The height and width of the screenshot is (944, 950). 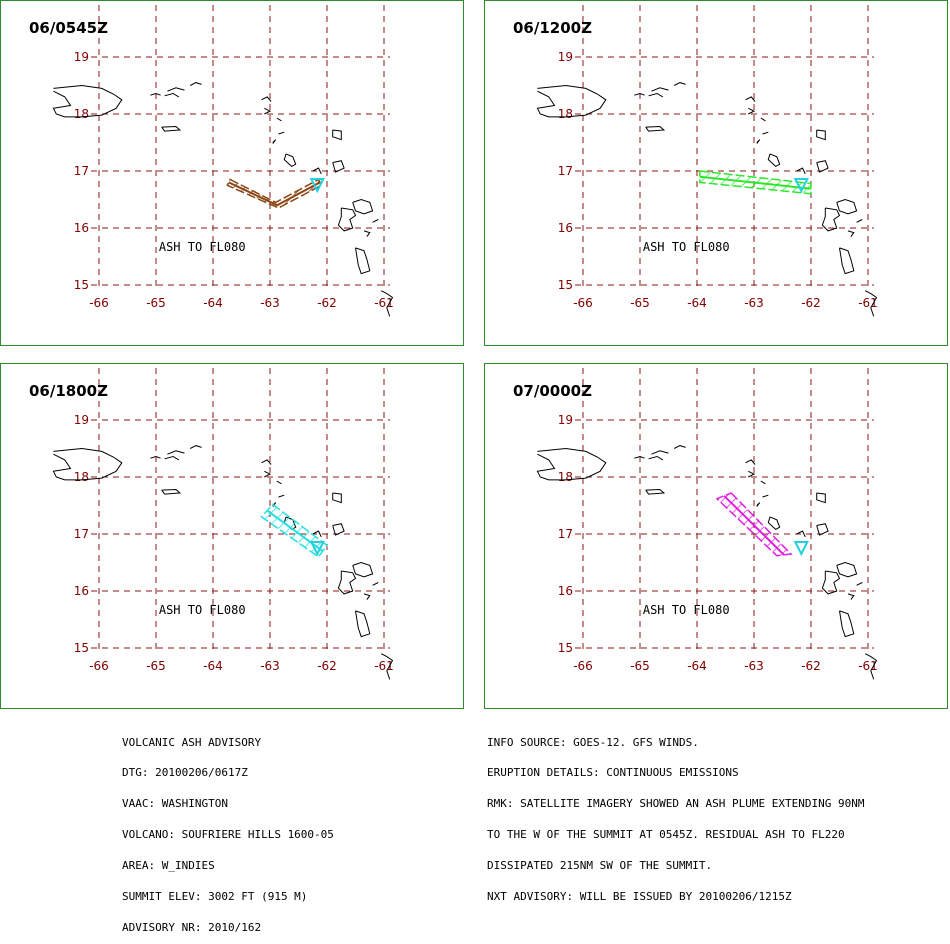 What do you see at coordinates (168, 866) in the screenshot?
I see `advisory-line: AREA: W_INDIES` at bounding box center [168, 866].